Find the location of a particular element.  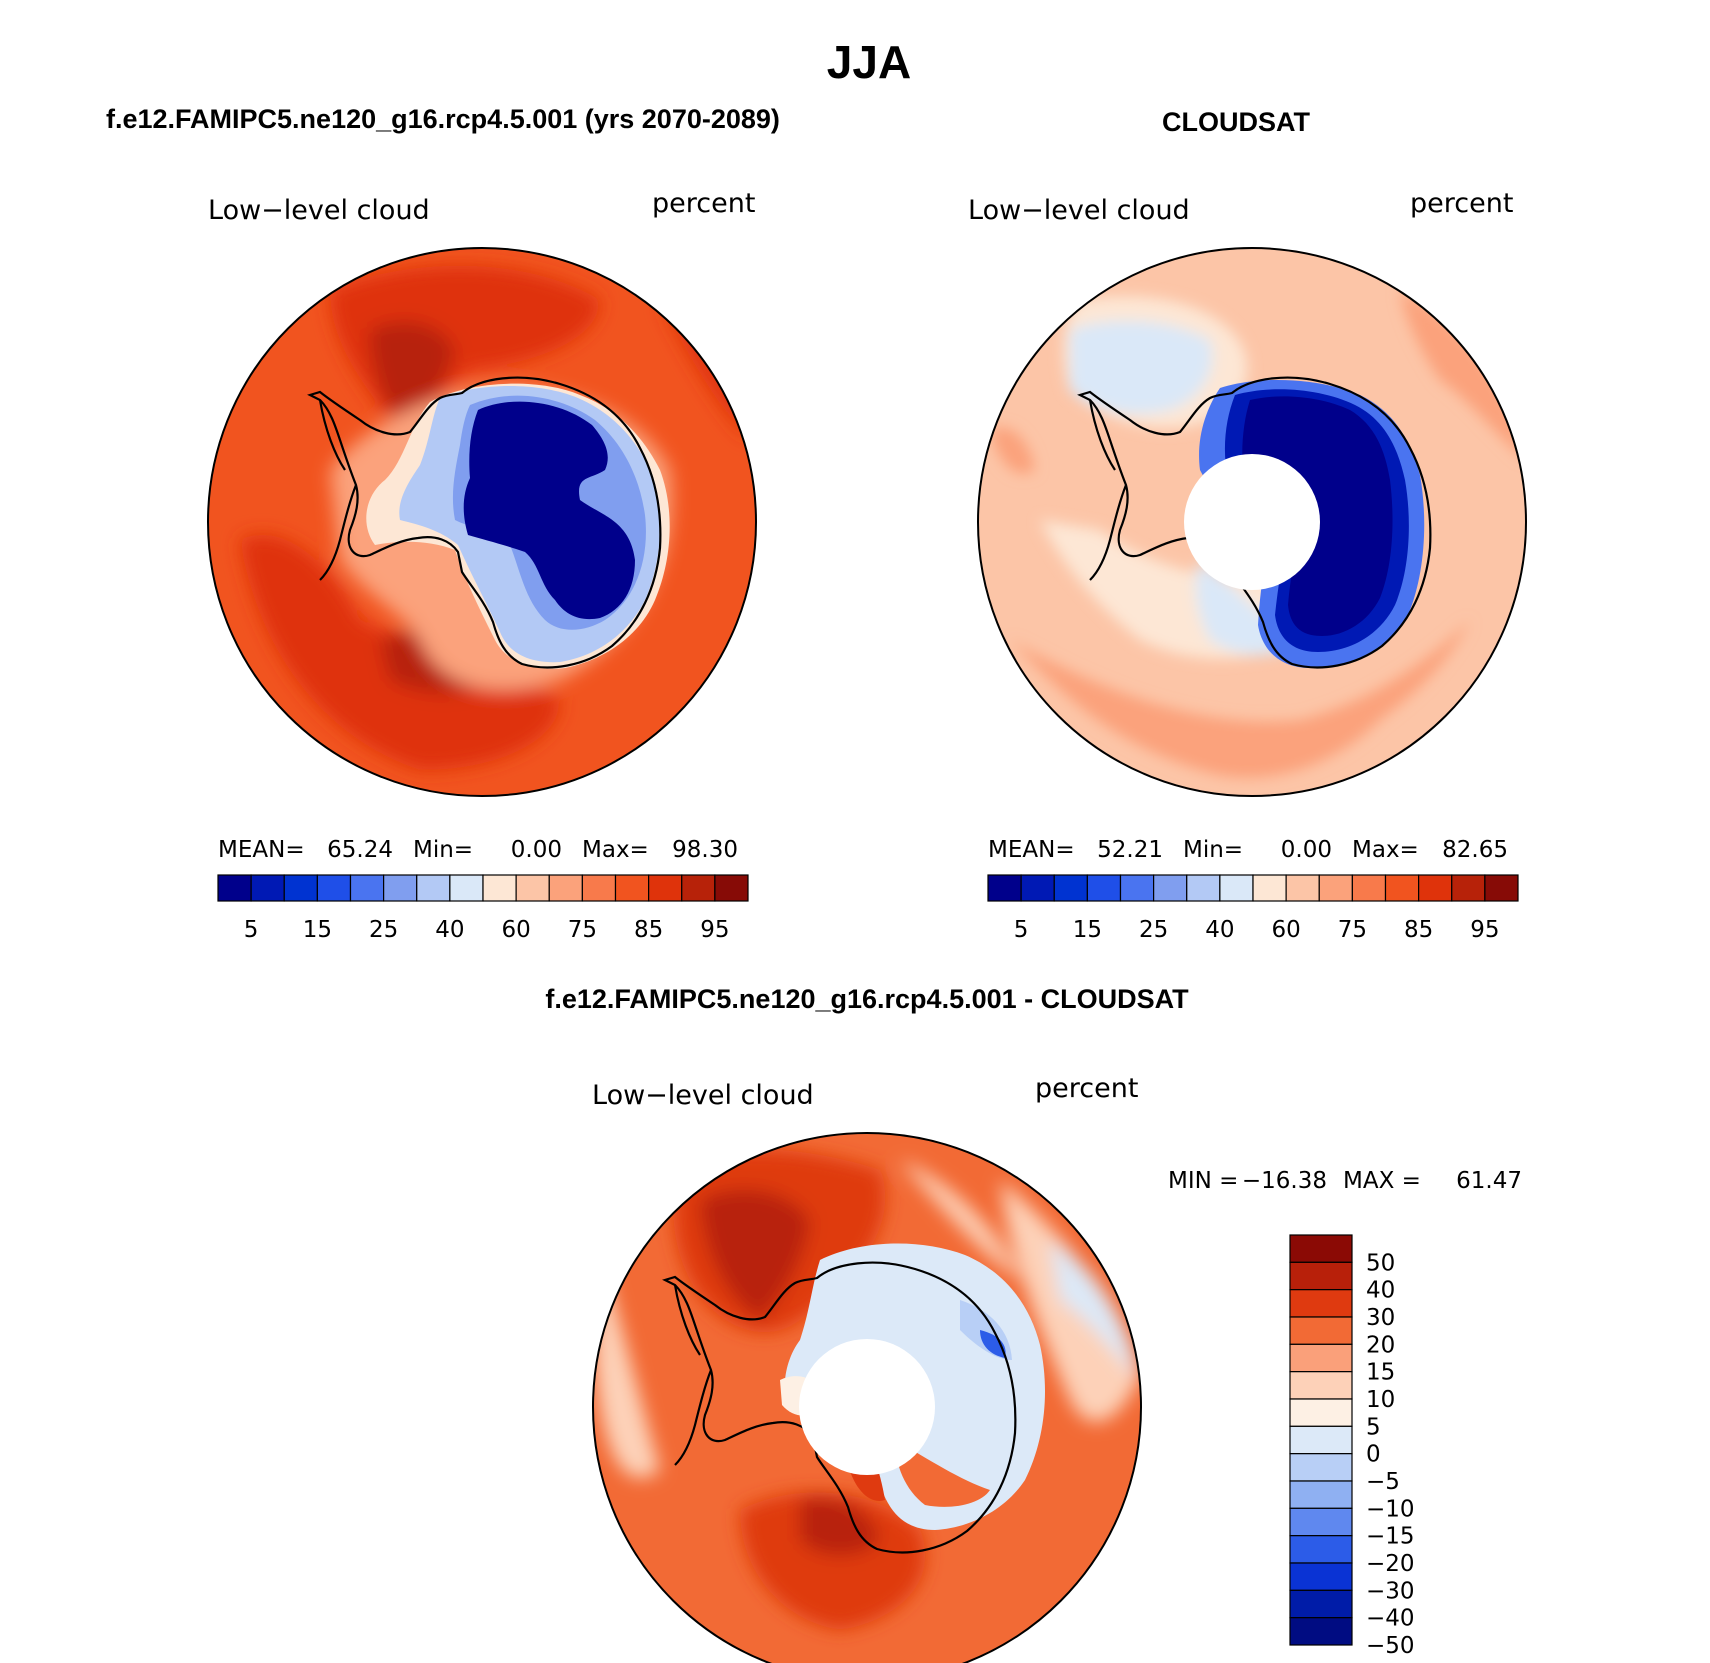

panel-cloudsat-map is located at coordinates (1252, 522).